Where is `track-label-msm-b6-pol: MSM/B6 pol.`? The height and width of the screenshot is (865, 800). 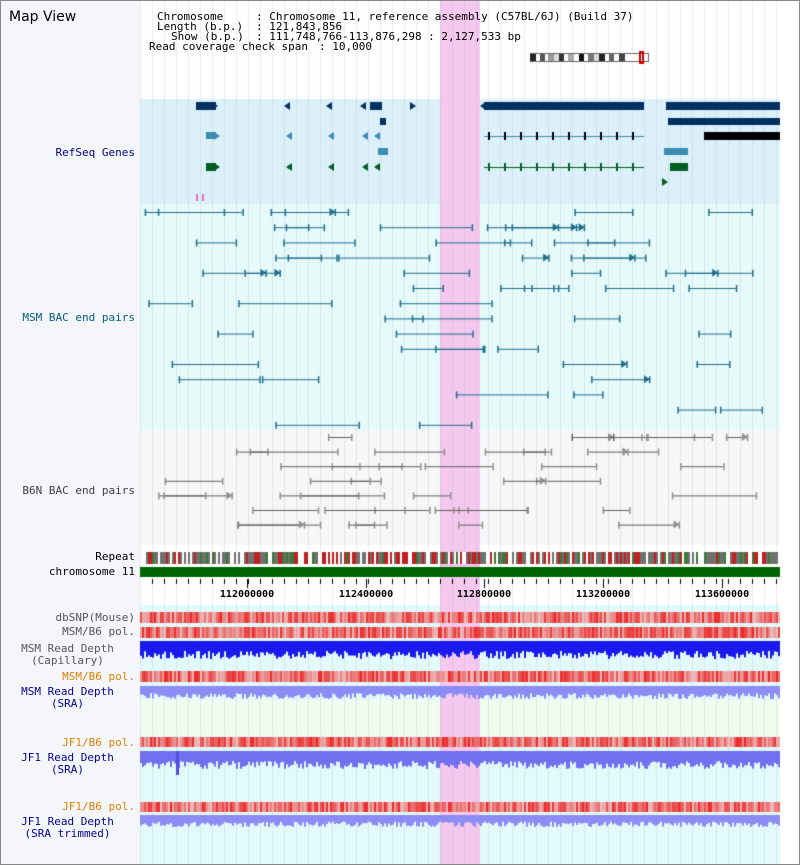
track-label-msm-b6-pol: MSM/B6 pol. is located at coordinates (98, 631).